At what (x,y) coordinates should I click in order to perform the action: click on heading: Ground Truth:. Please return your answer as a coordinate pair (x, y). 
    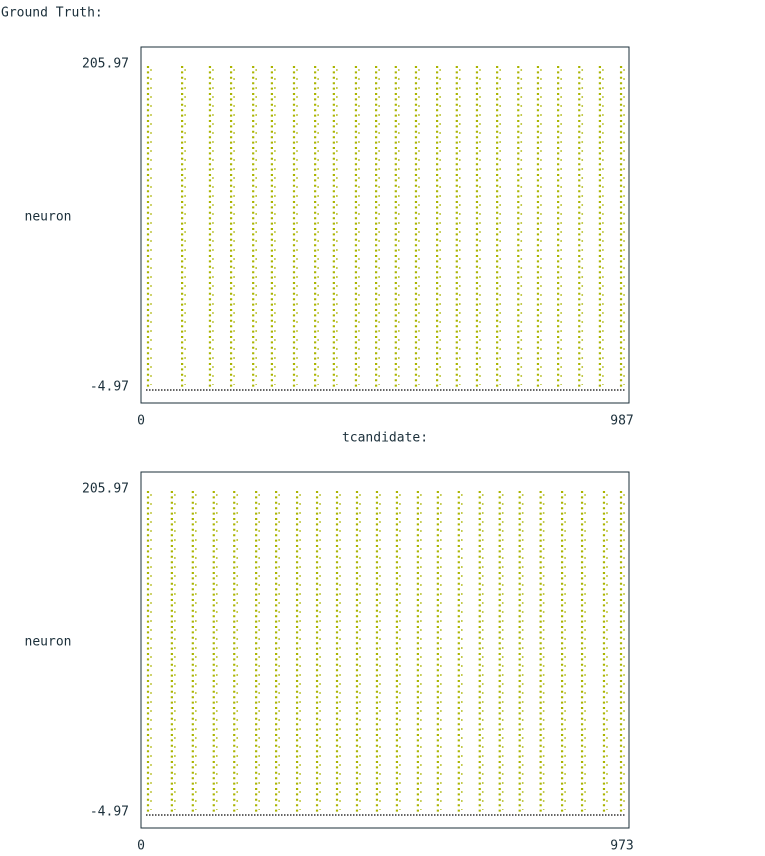
    Looking at the image, I should click on (52, 13).